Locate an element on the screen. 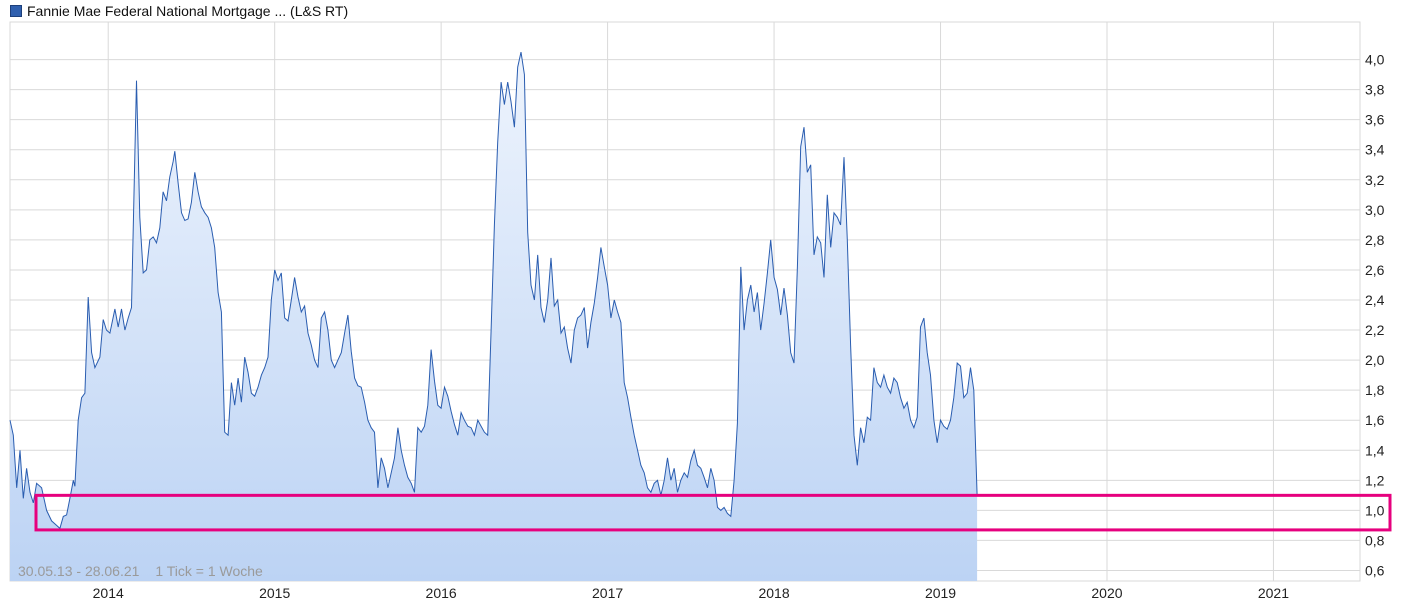 This screenshot has height=609, width=1409. y-tick-label: 3,0 is located at coordinates (1375, 210).